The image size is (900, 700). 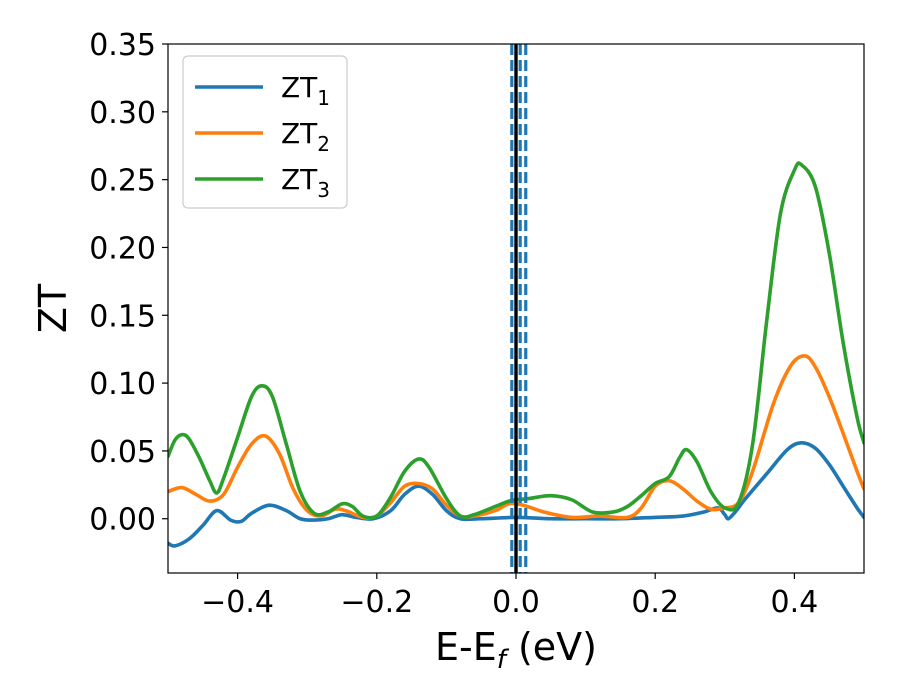 What do you see at coordinates (122, 384) in the screenshot?
I see `y-tick-label: 0.10` at bounding box center [122, 384].